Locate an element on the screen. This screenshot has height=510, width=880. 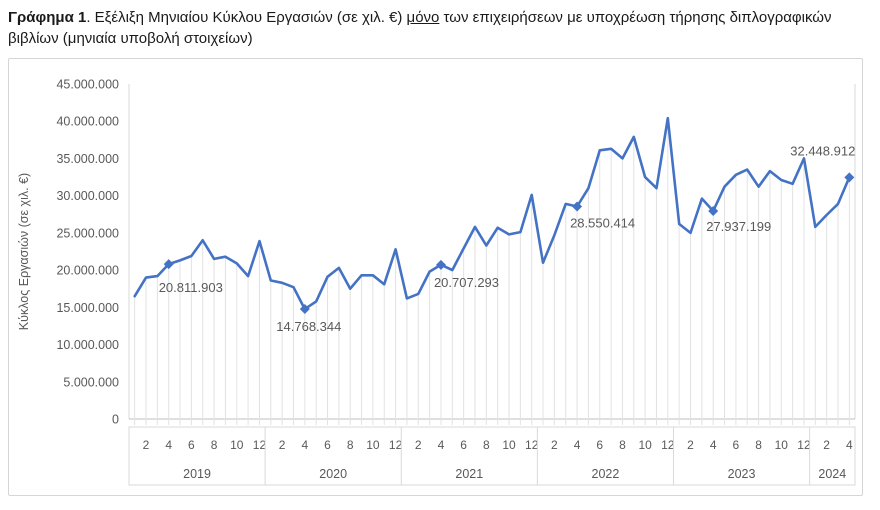
y-axis-tick-label: 0 is located at coordinates (115, 420).